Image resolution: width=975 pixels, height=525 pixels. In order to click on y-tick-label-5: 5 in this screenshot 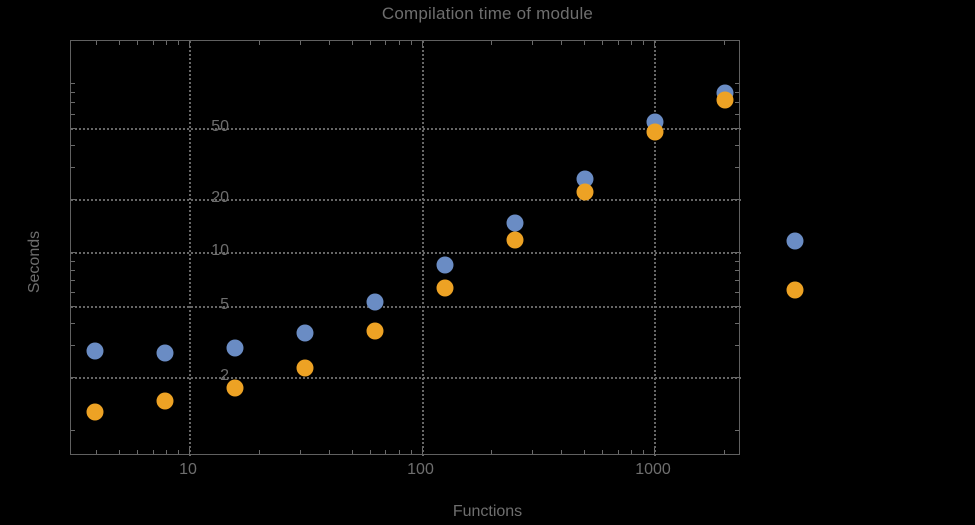, I will do `click(224, 304)`.